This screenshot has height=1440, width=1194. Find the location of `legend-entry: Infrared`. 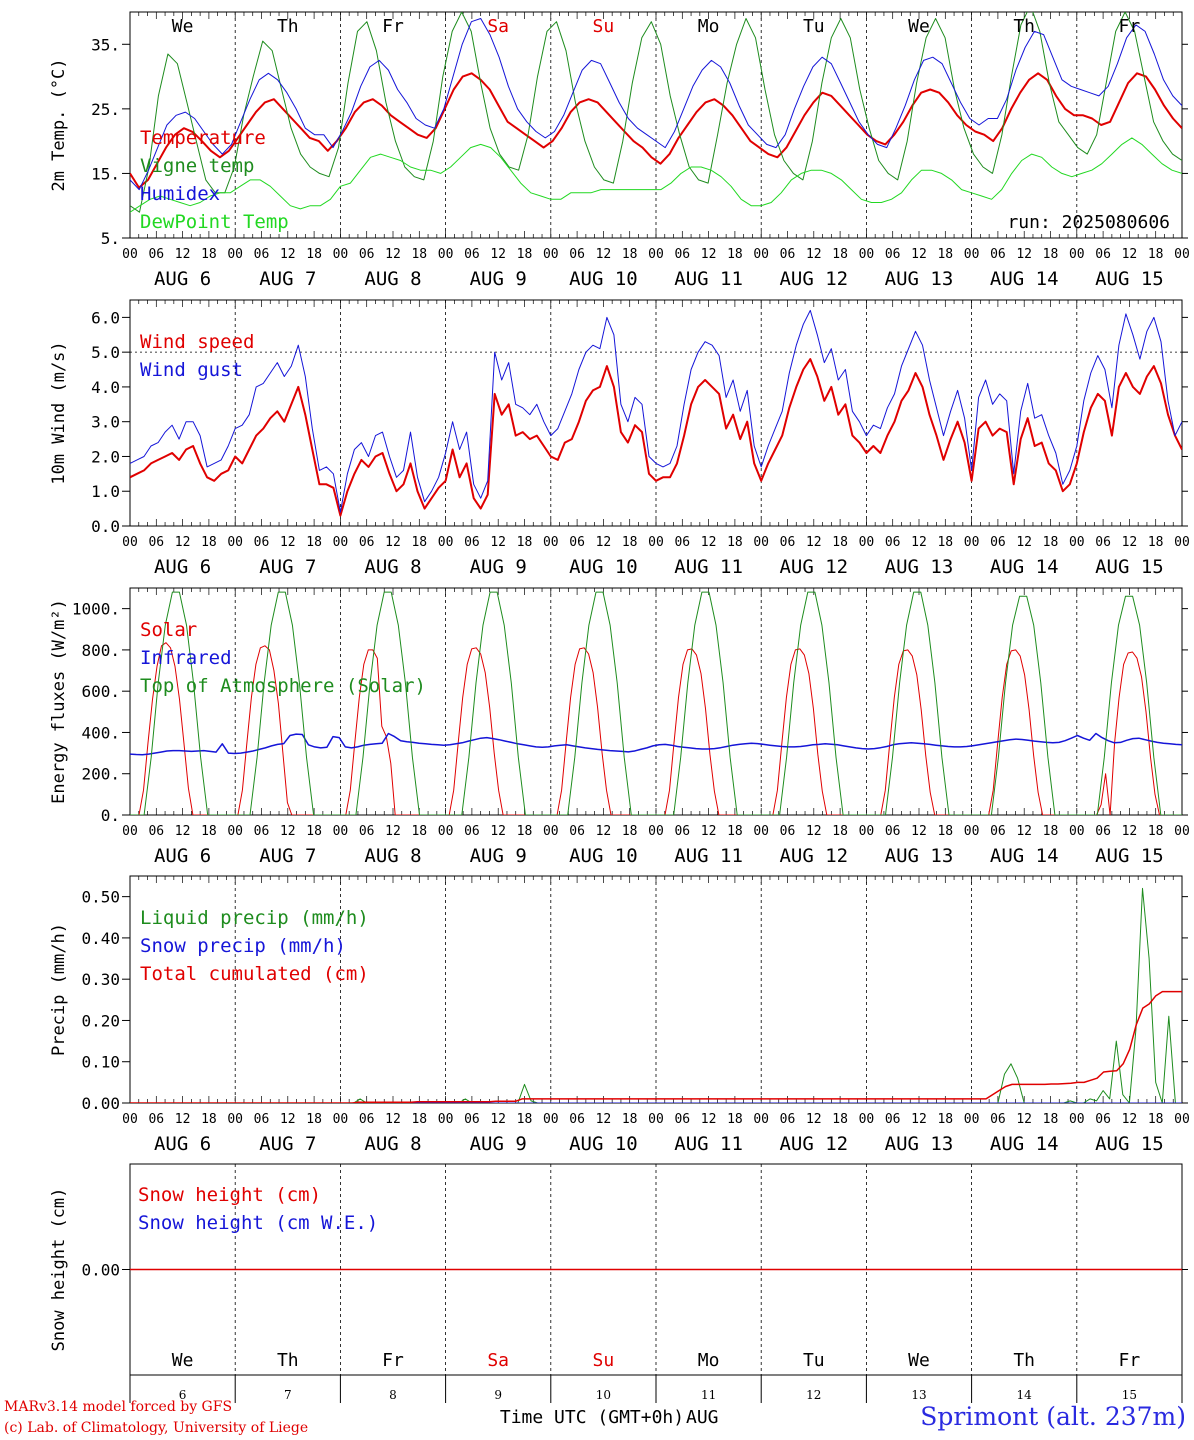

legend-entry: Infrared is located at coordinates (186, 658).